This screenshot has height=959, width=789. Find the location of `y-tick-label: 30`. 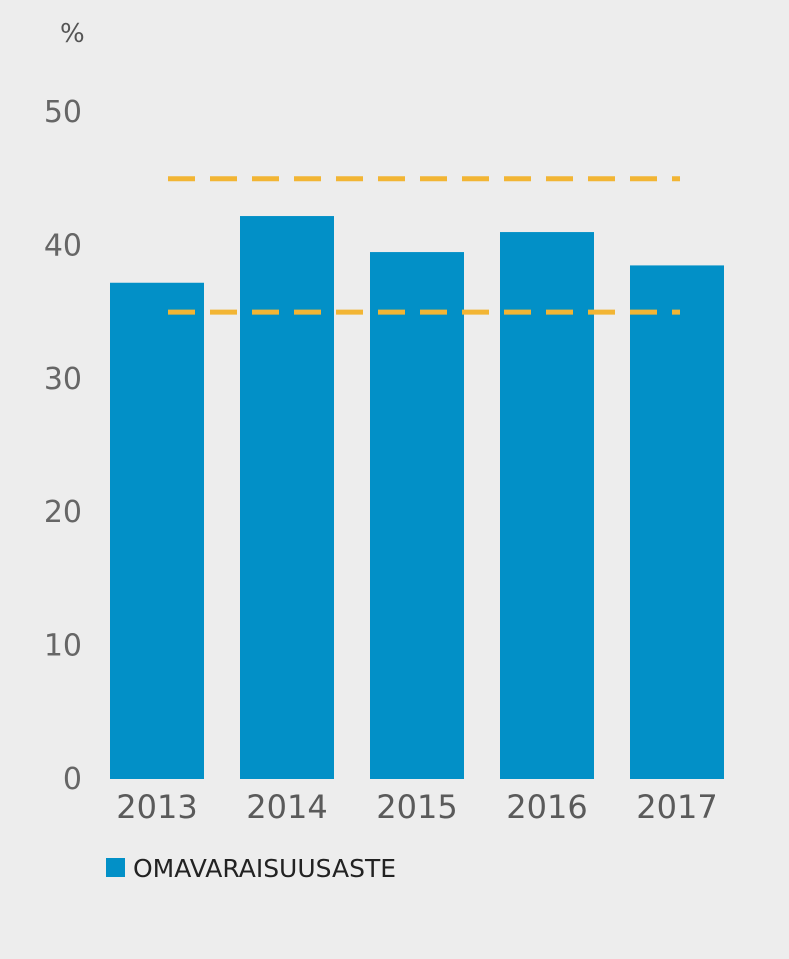

y-tick-label: 30 is located at coordinates (63, 379).